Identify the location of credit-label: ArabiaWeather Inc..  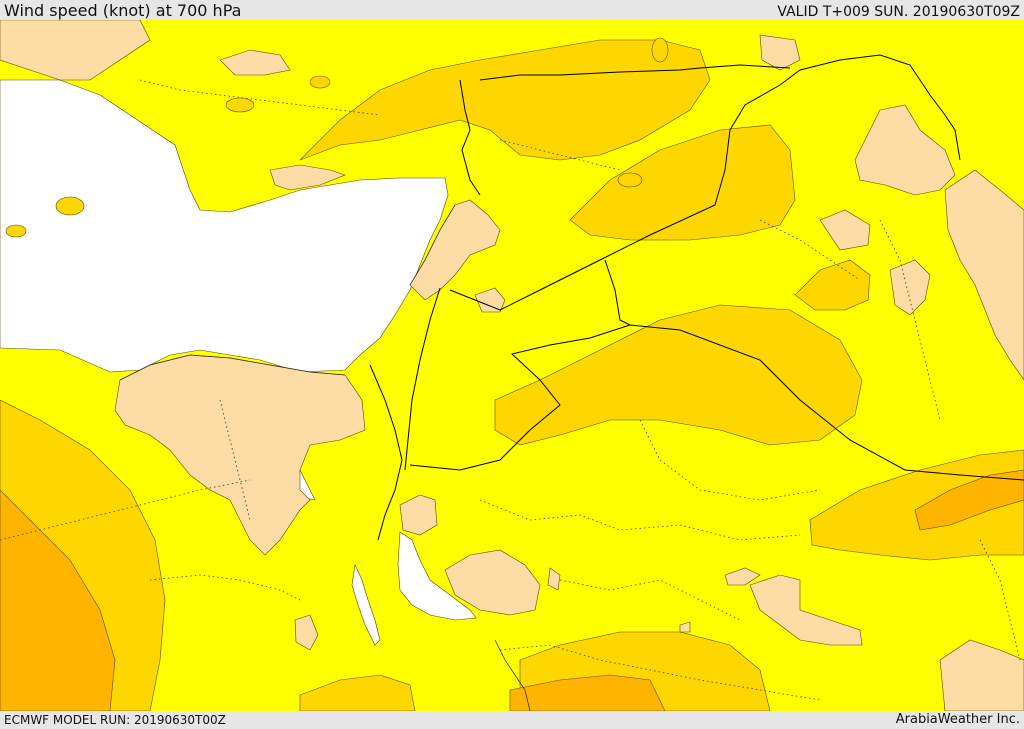
(957, 719).